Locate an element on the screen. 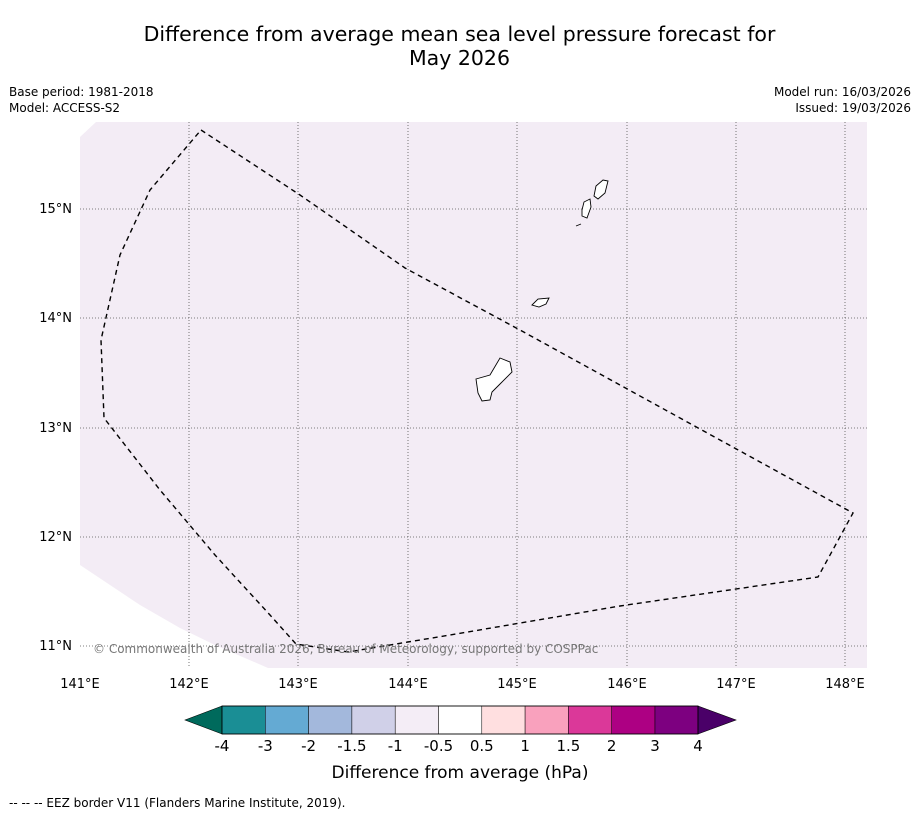 This screenshot has height=816, width=919. island-guam is located at coordinates (494, 379).